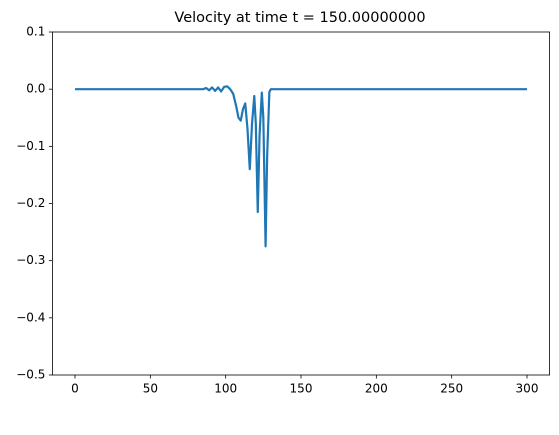 Image resolution: width=559 pixels, height=435 pixels. What do you see at coordinates (30, 317) in the screenshot?
I see `y-tick-label: −0.4` at bounding box center [30, 317].